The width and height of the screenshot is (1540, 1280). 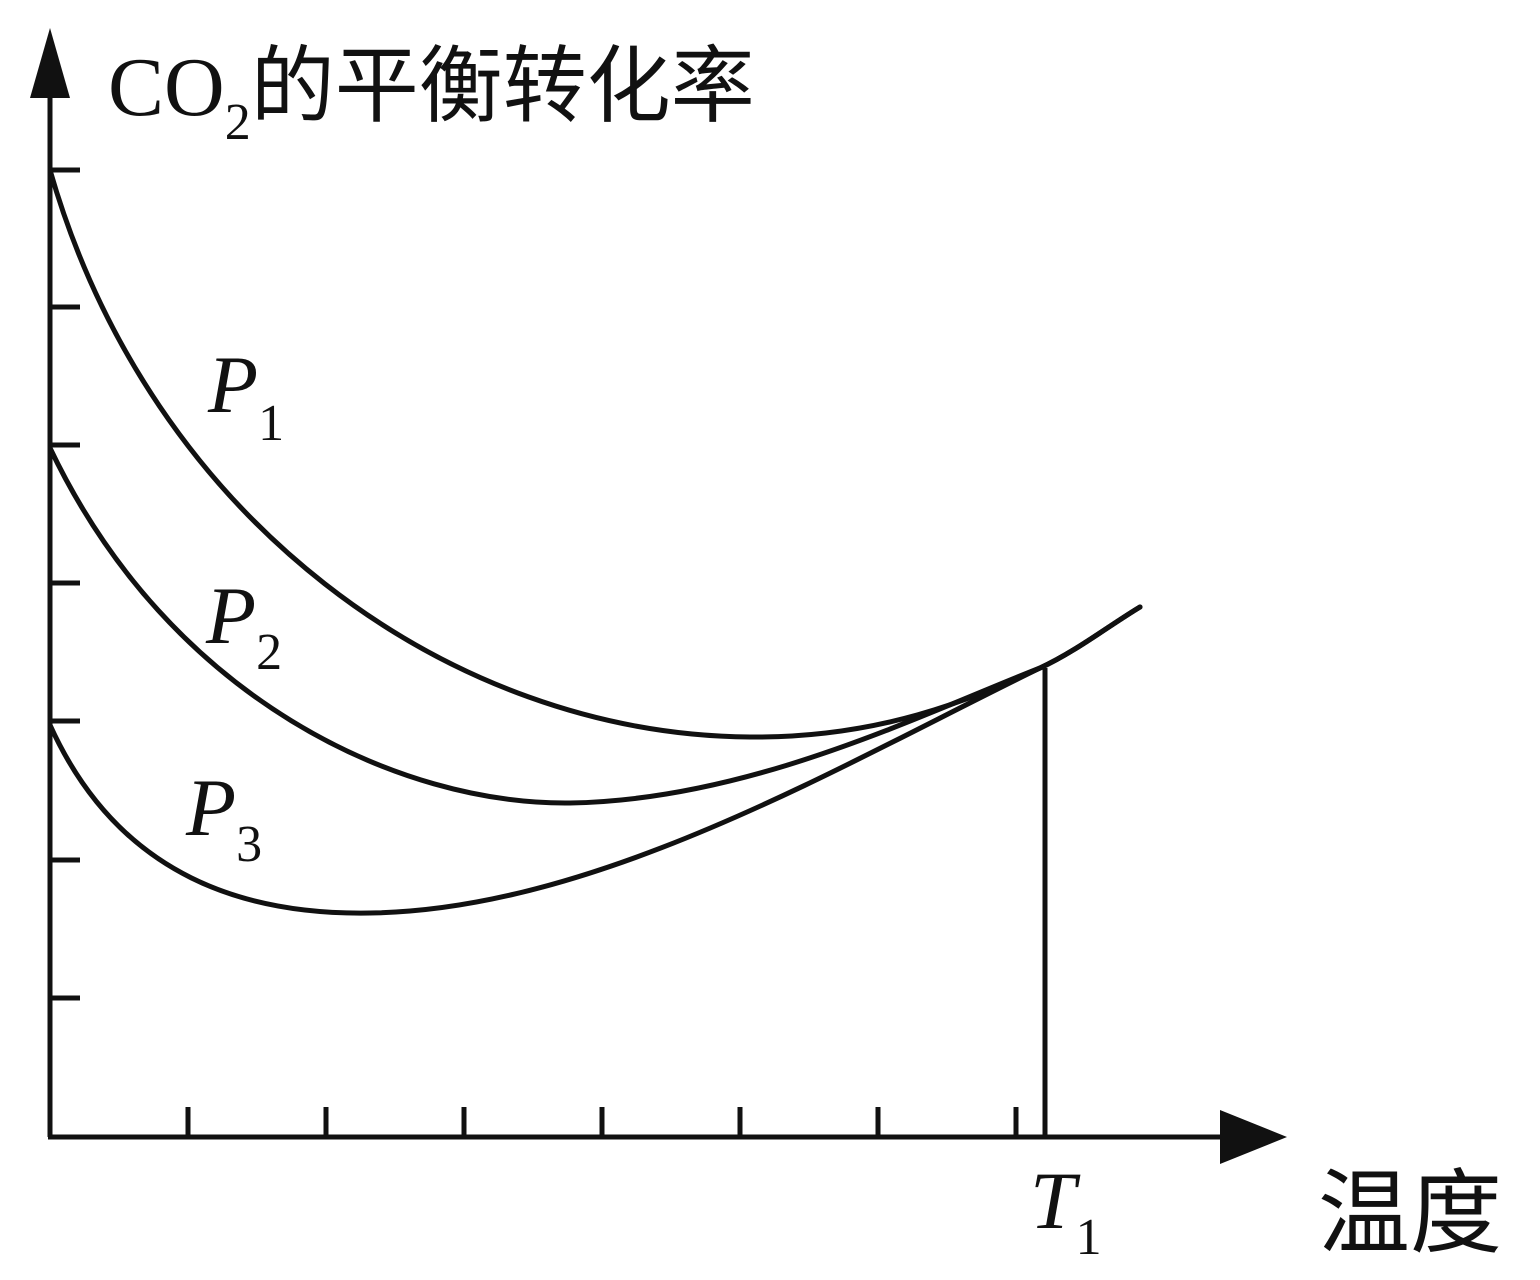 I want to click on y-axis-label: CO2的平衡转化率, so click(x=431, y=96).